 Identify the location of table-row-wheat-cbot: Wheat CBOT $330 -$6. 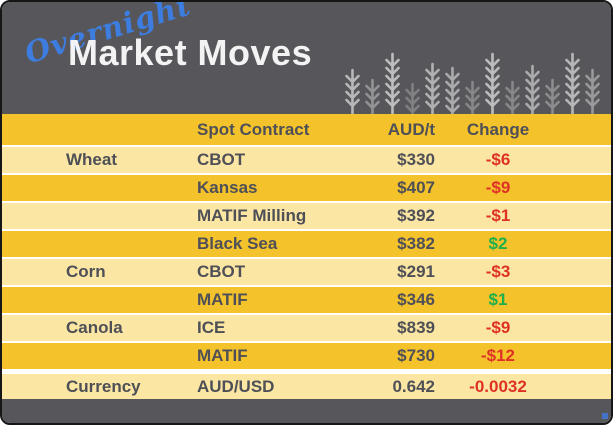
(306, 159).